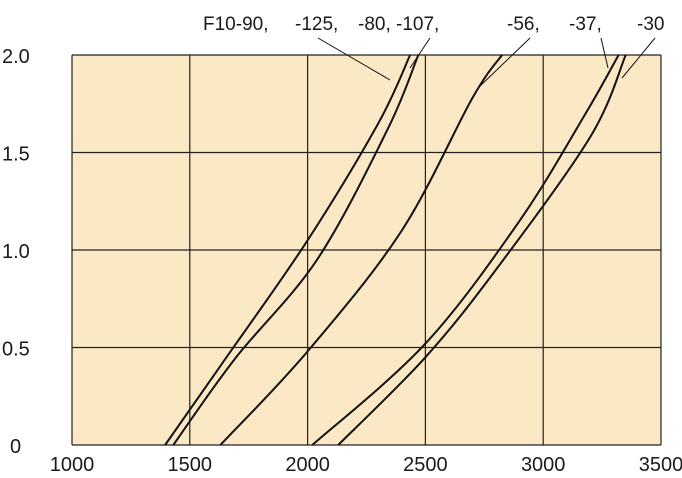 Image resolution: width=682 pixels, height=478 pixels. I want to click on x-tick-label-2000: 2000, so click(307, 465).